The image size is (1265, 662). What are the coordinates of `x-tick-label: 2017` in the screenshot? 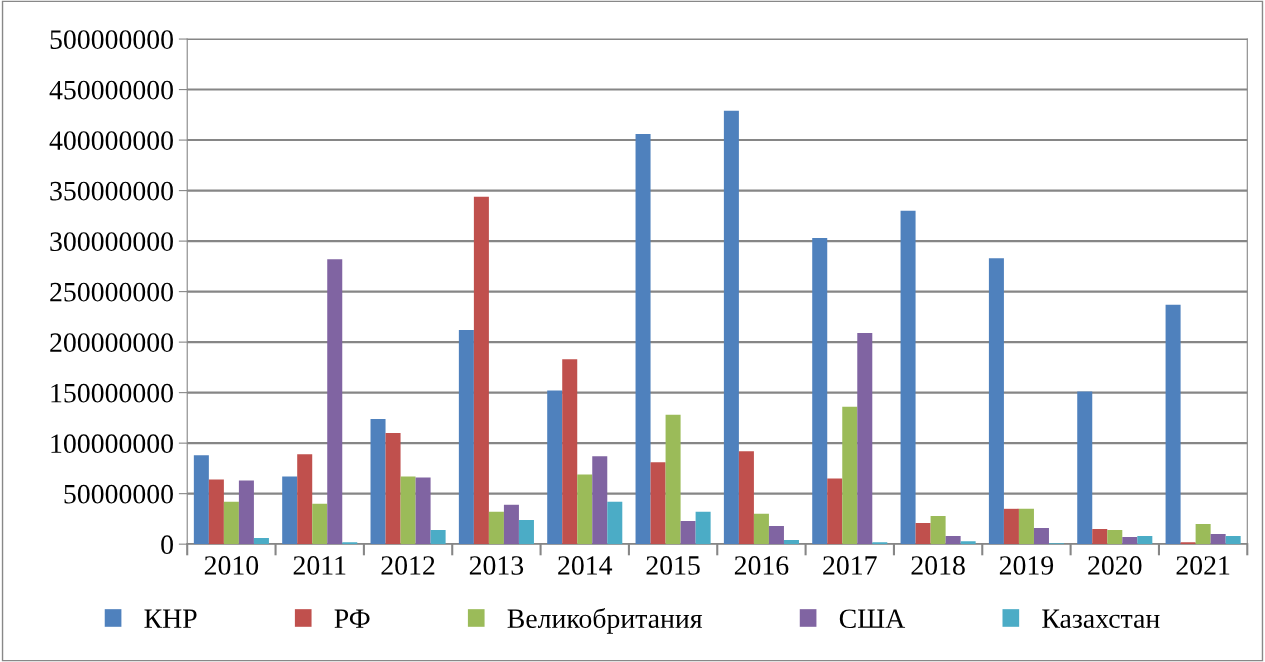 It's located at (850, 565).